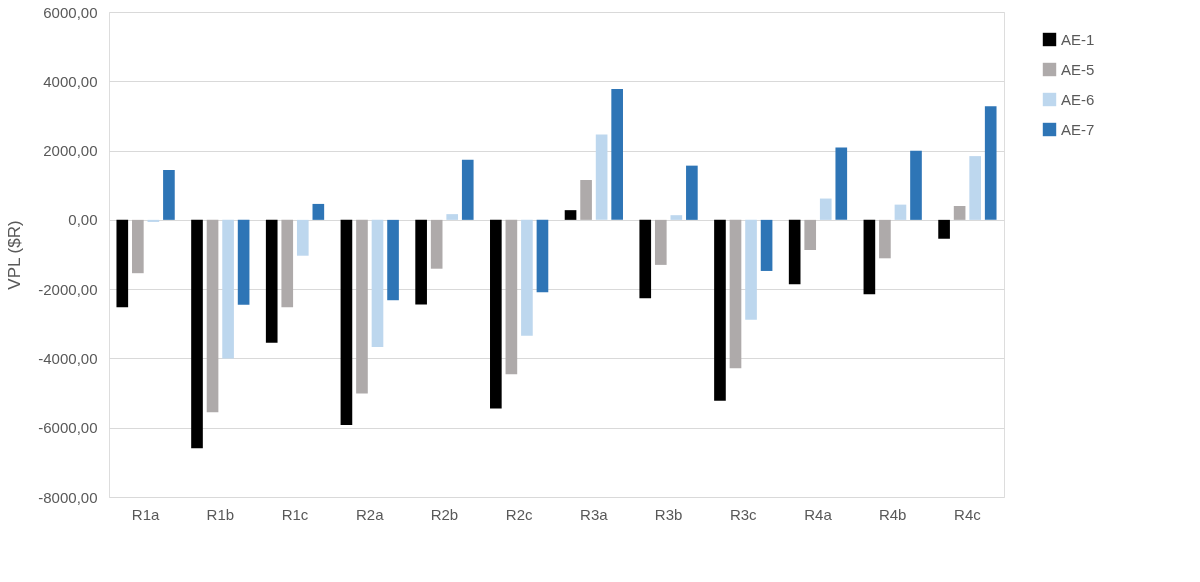 The width and height of the screenshot is (1200, 582). What do you see at coordinates (83, 220) in the screenshot?
I see `y-tick-label: 0,00` at bounding box center [83, 220].